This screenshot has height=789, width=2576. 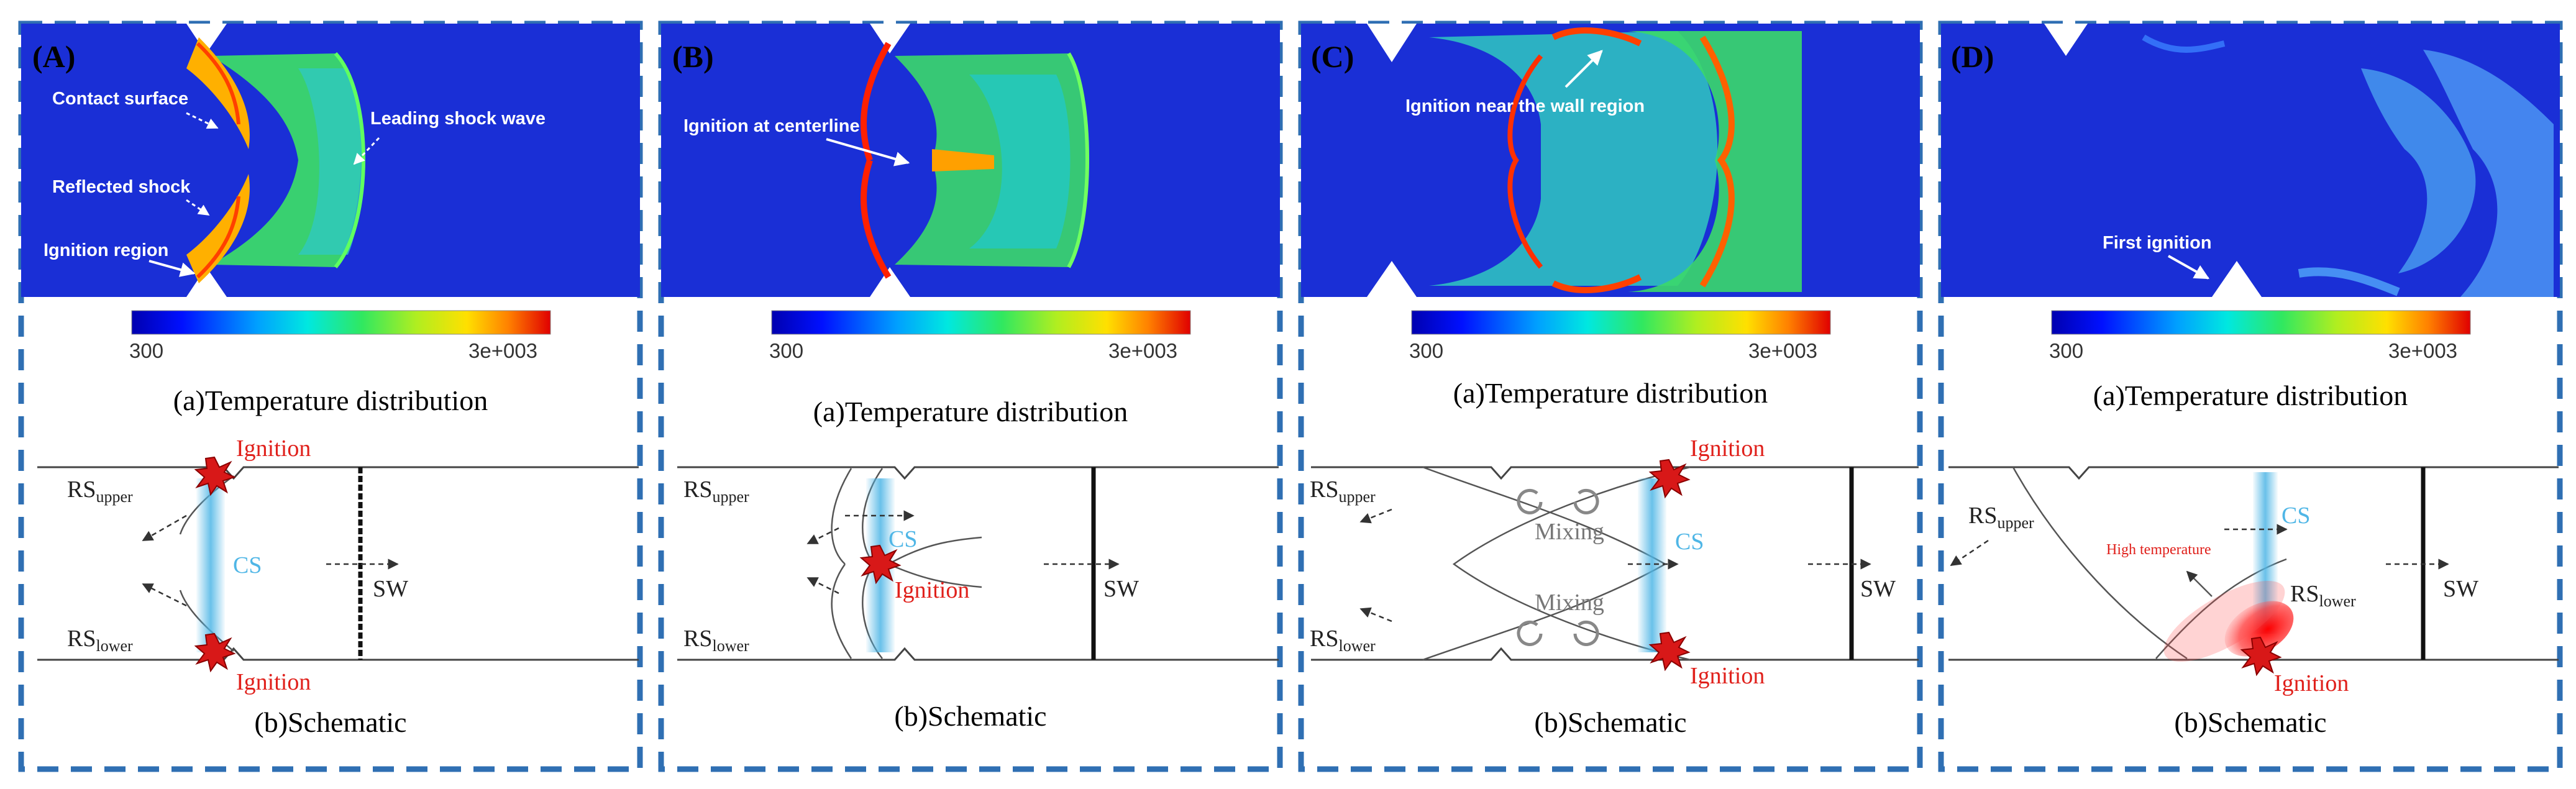 I want to click on panel-c-colorbar-min: 300, so click(x=1426, y=350).